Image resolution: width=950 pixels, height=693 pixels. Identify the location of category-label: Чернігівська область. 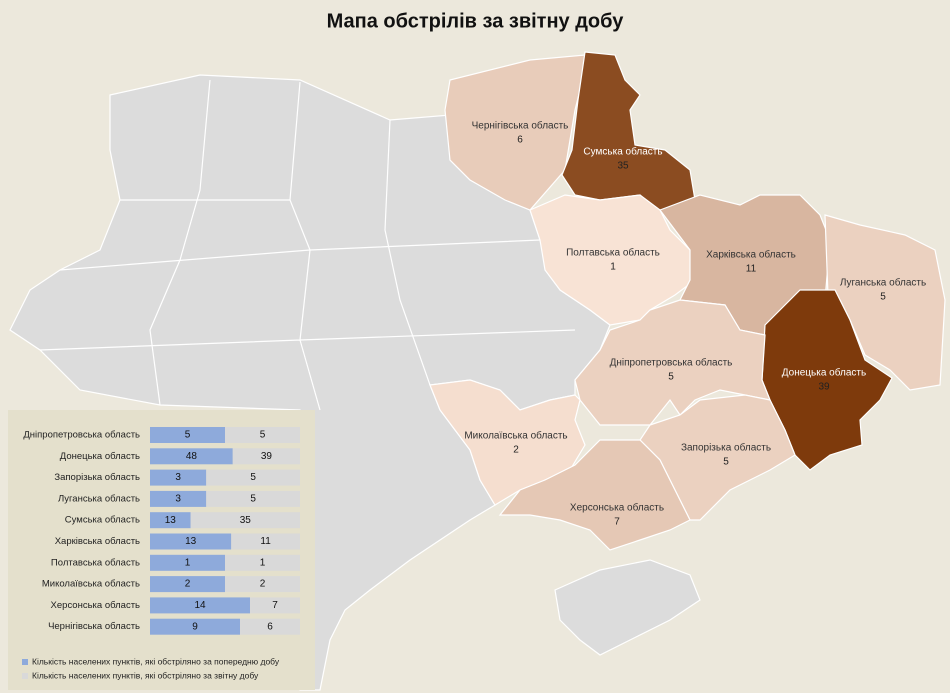
(94, 626).